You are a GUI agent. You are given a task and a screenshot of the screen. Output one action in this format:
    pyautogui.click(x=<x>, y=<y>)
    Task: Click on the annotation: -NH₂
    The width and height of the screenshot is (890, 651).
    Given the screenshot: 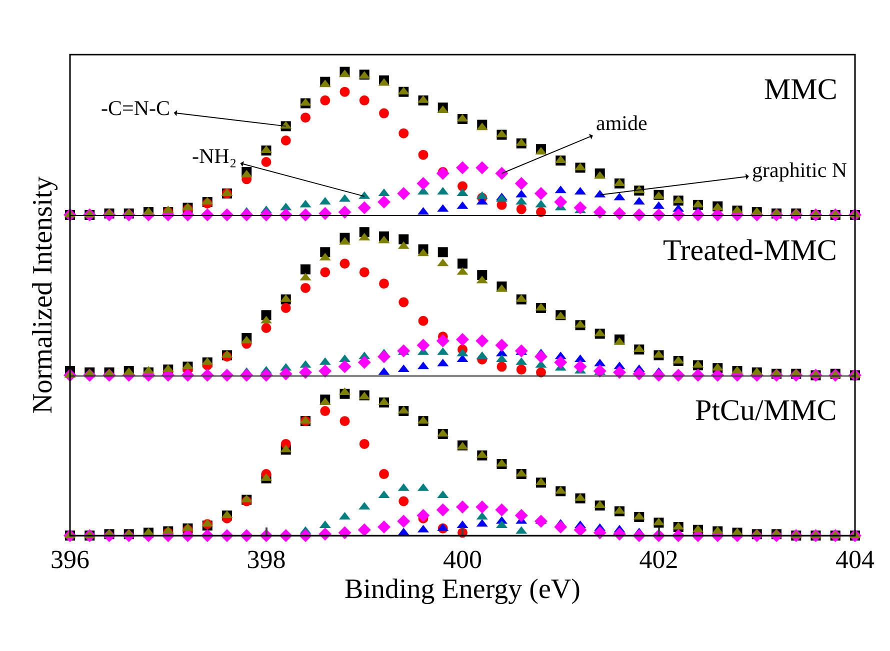 What is the action you would take?
    pyautogui.click(x=214, y=156)
    